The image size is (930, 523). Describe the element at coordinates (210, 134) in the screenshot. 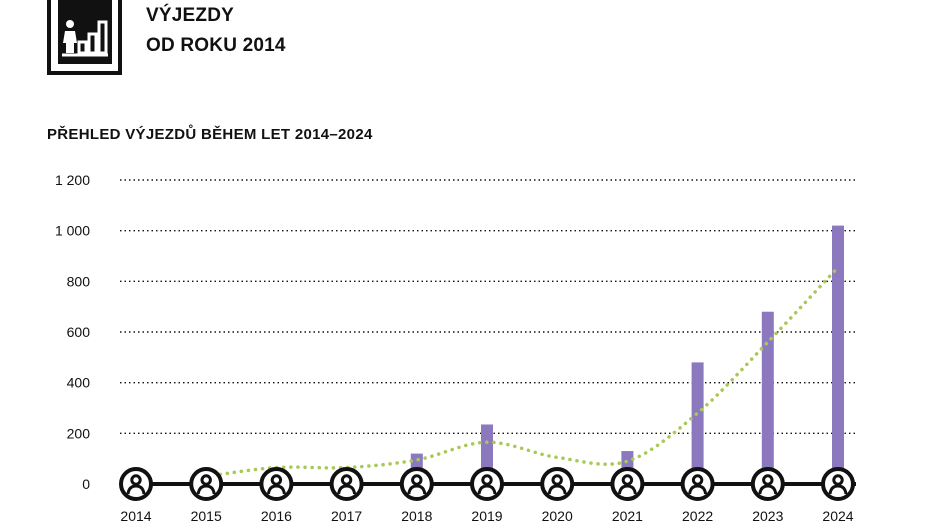

I see `chart-title: PŘEHLED VÝJEZDŮ BĚHEM LET 2014–2024` at that location.